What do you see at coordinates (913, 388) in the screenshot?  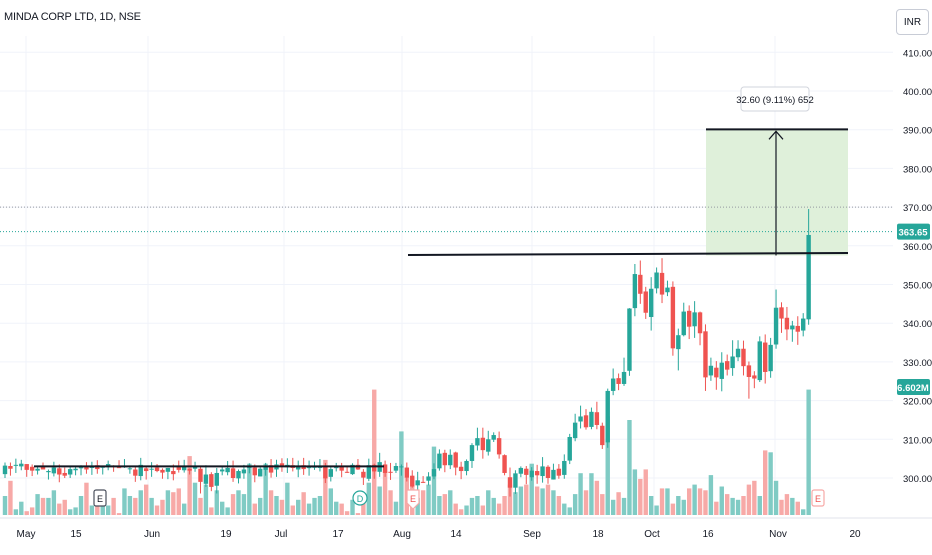 I see `volume-tag-text: 6.602M` at bounding box center [913, 388].